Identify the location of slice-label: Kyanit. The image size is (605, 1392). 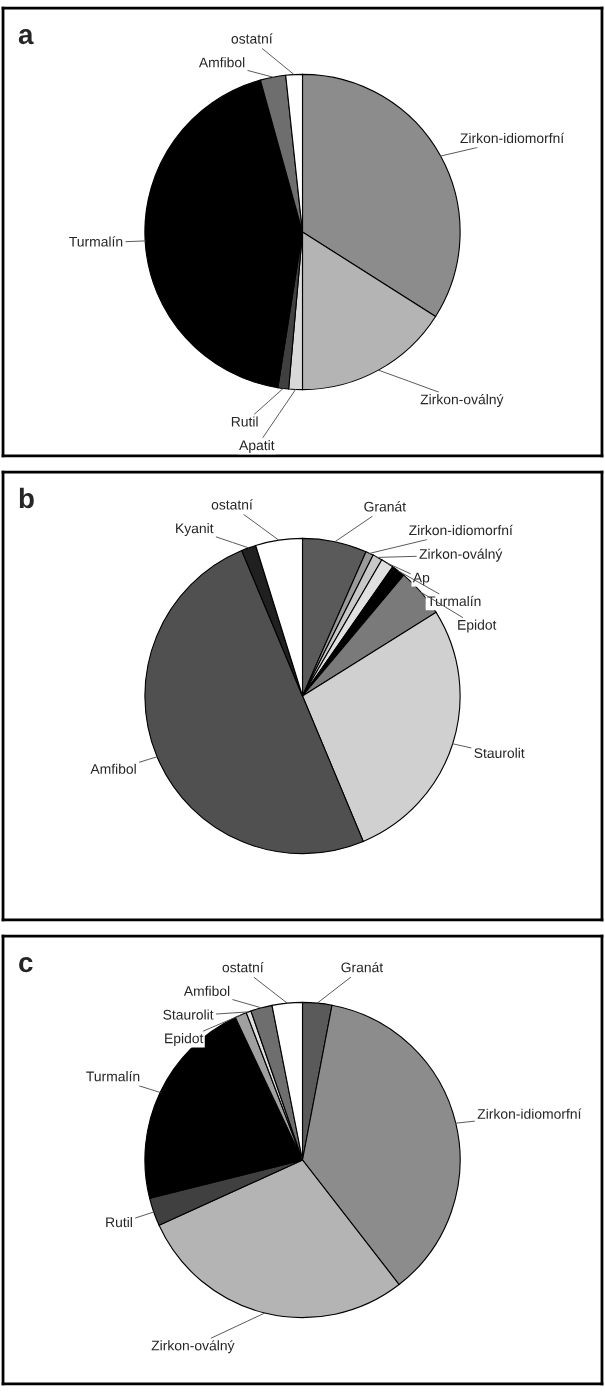
(195, 529).